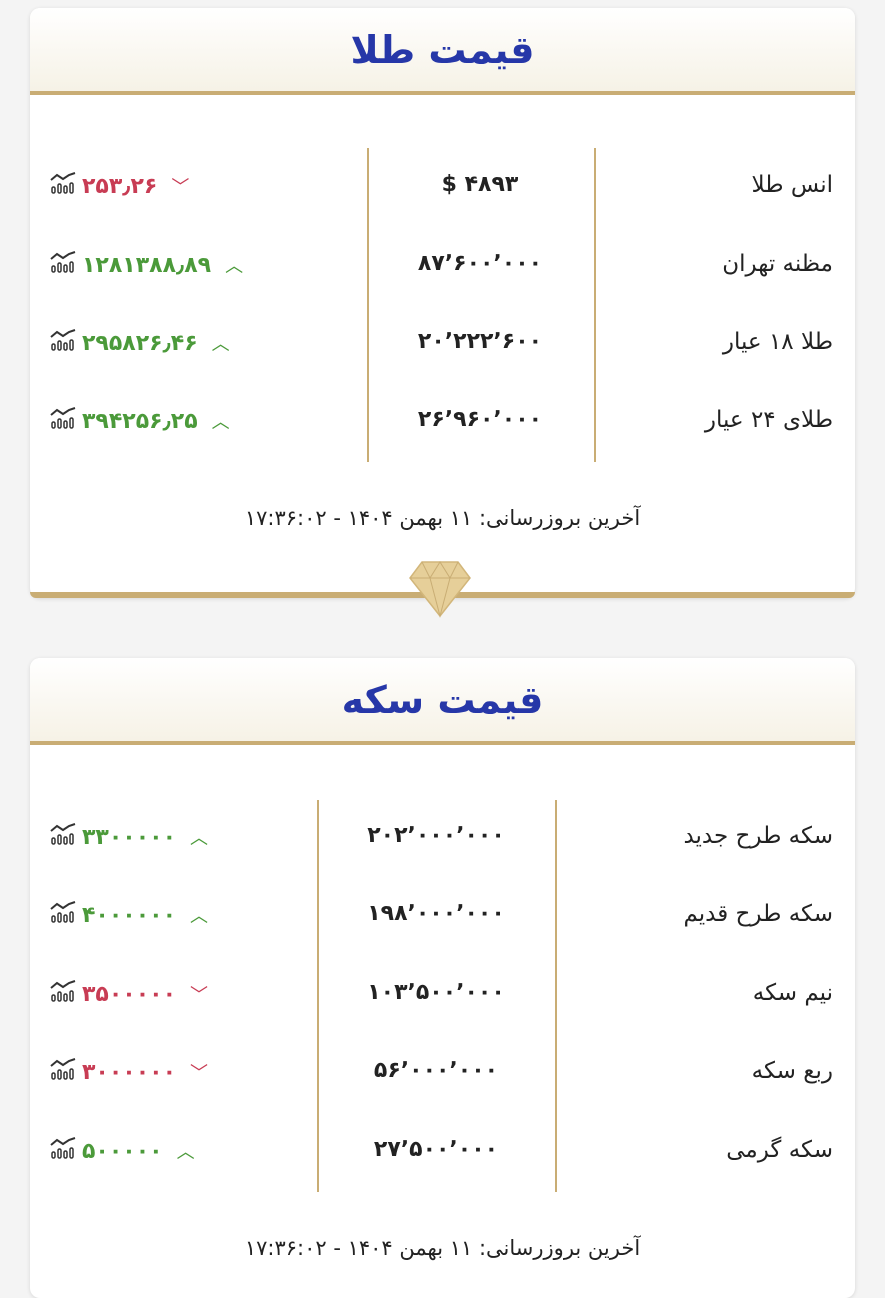 This screenshot has height=1298, width=885. I want to click on item-change: ۵۰۰۰۰۰ ︿, so click(122, 1151).